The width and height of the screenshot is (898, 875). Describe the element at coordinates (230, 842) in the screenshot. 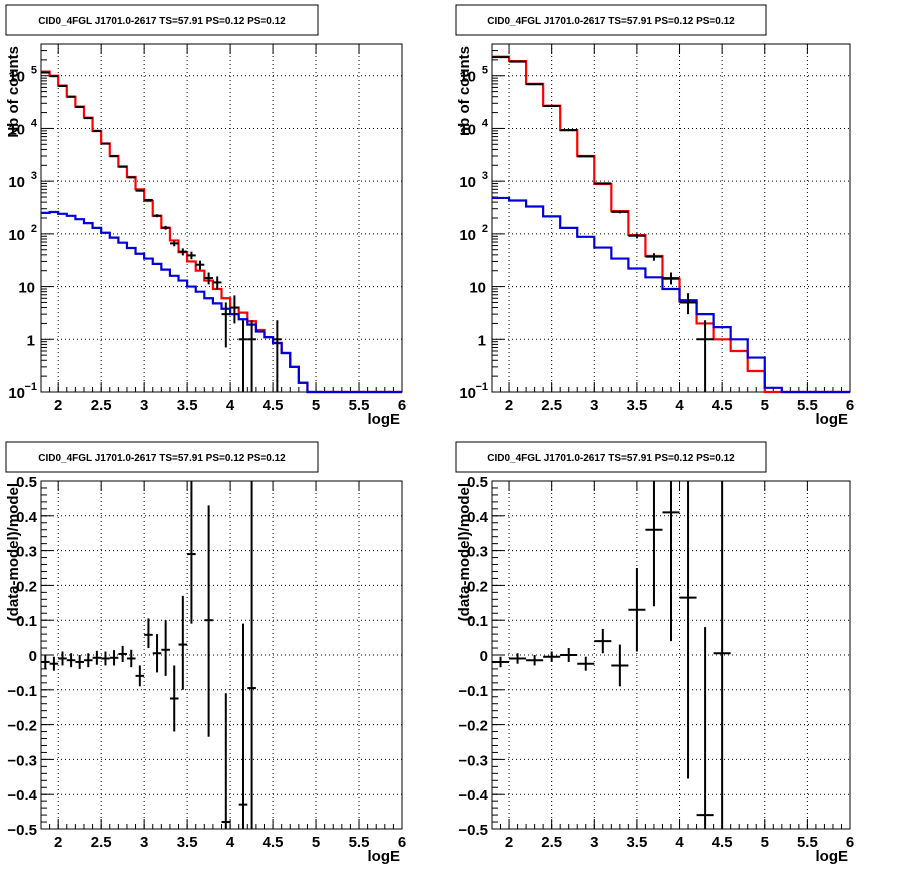

I see `x-tick-label: 4` at that location.